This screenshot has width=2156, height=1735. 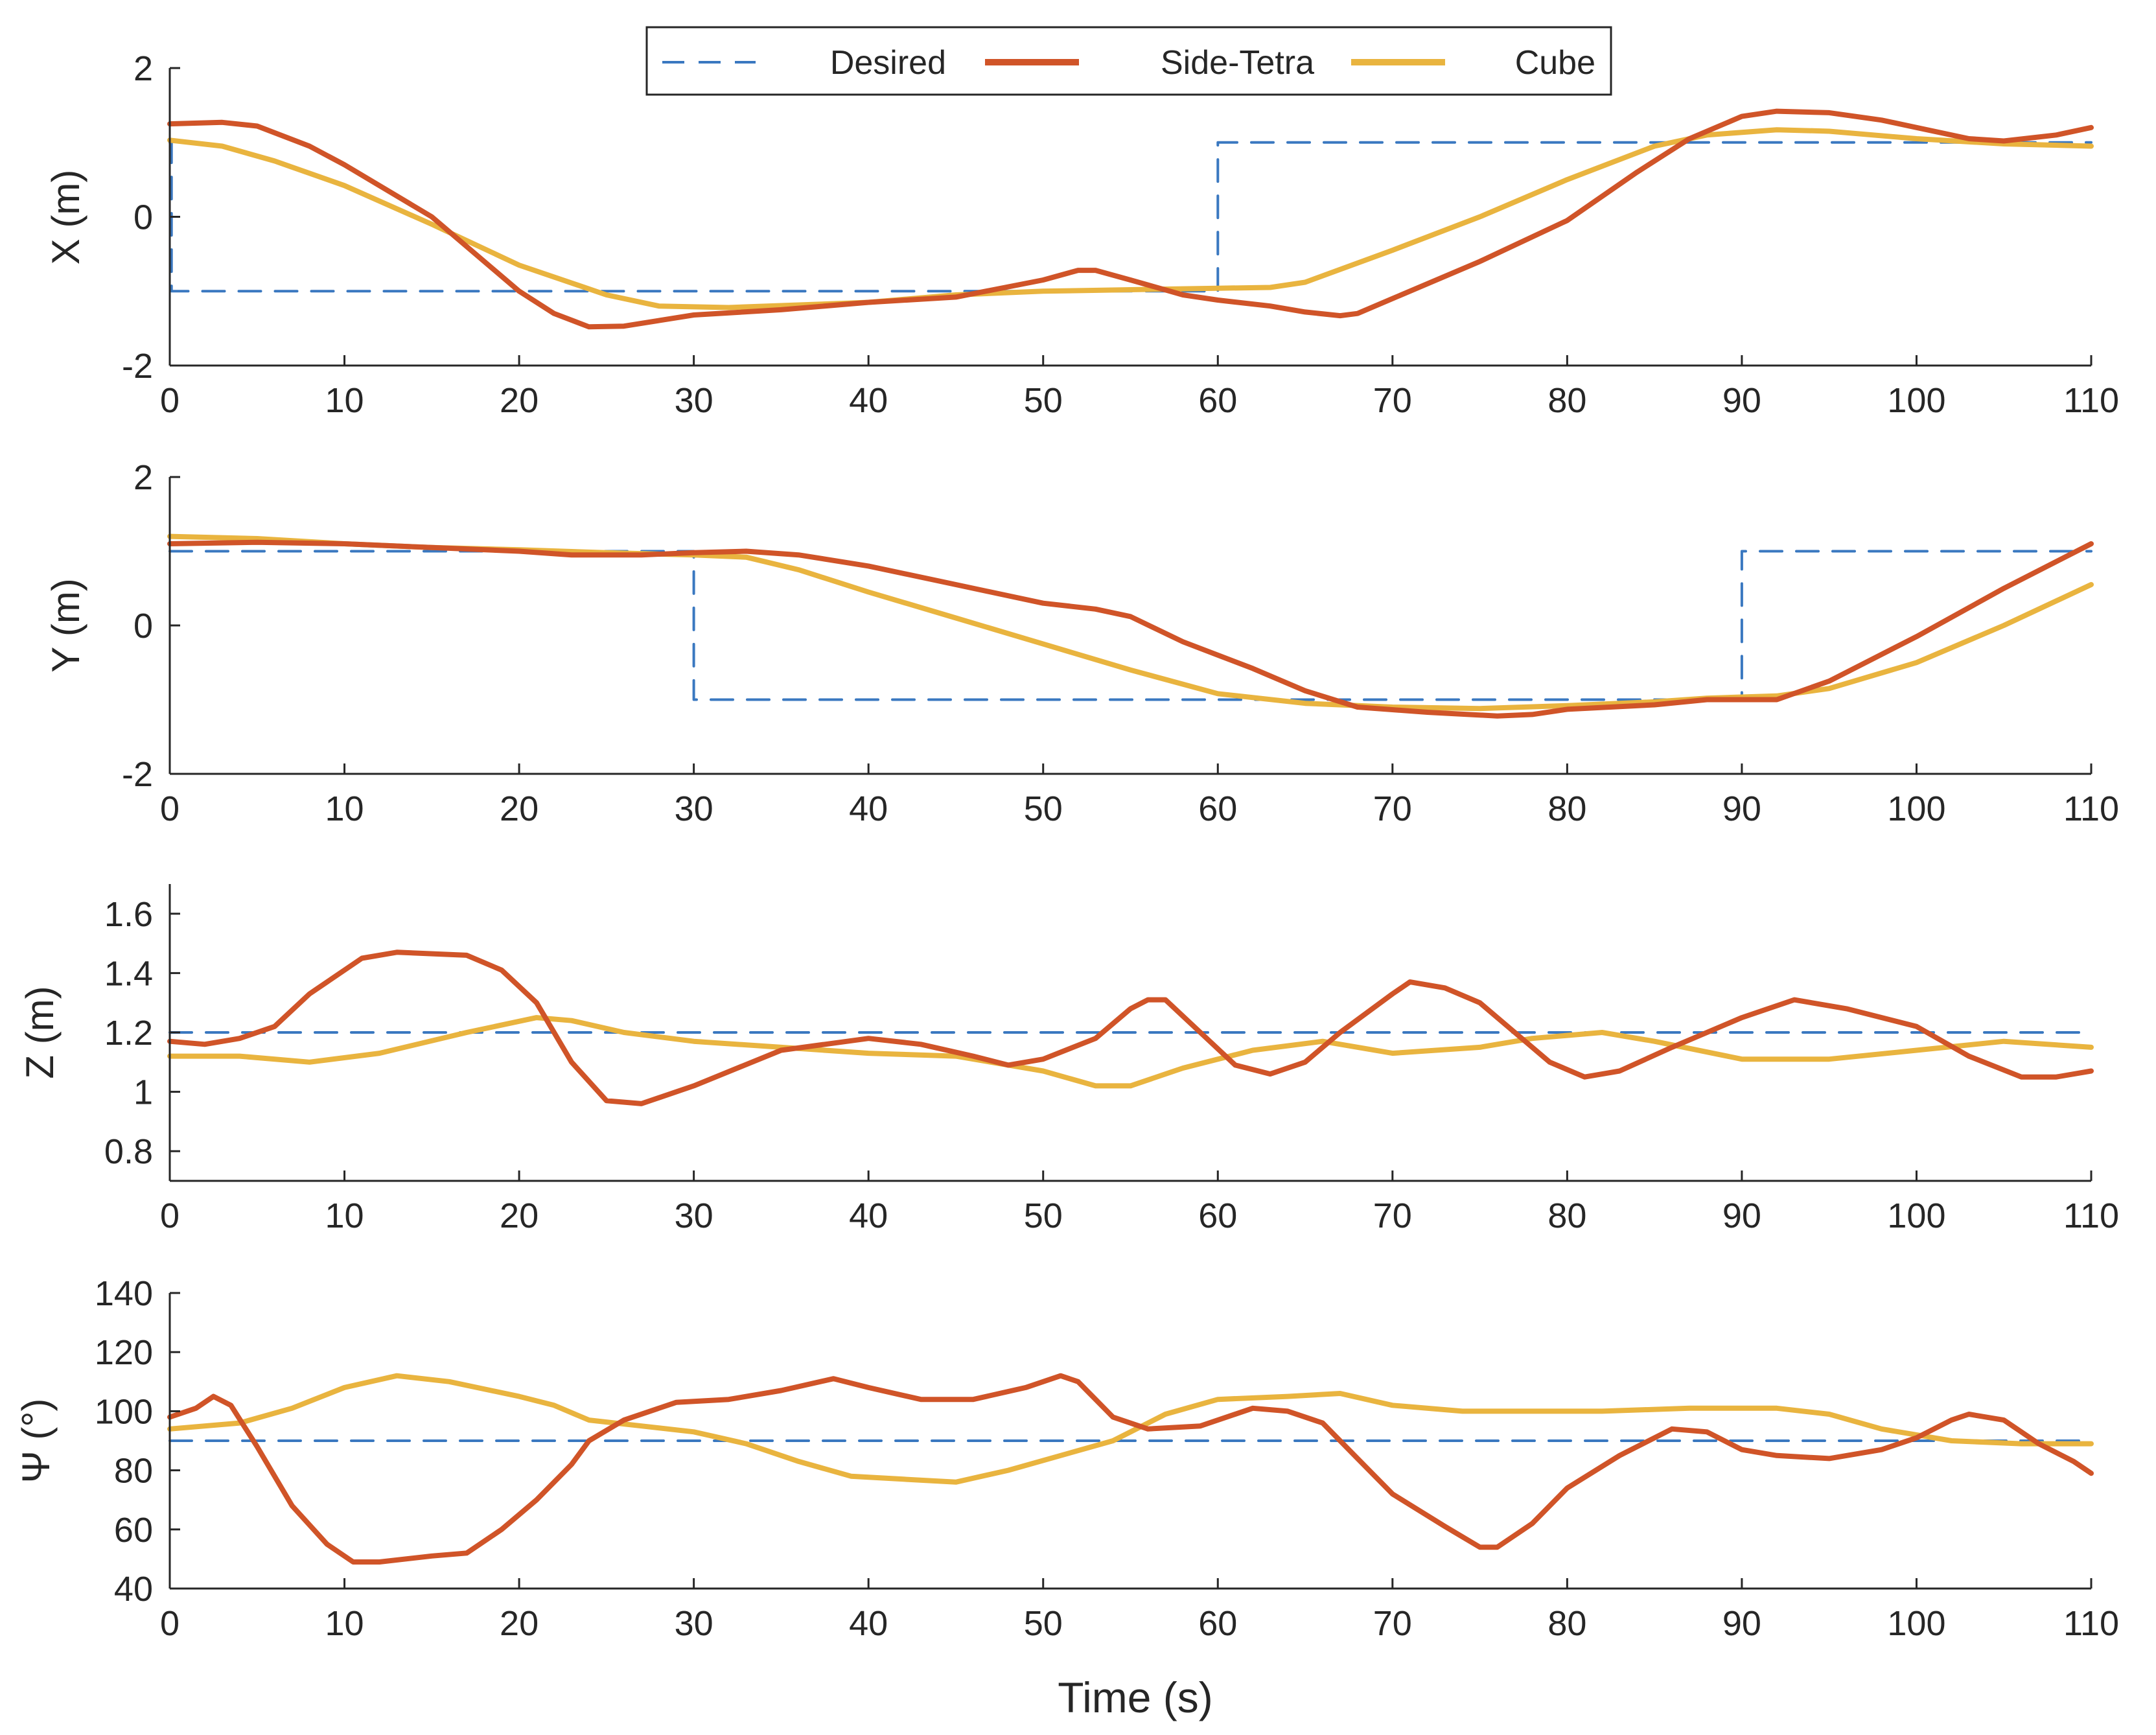 I want to click on series-side-tetra-y, so click(x=1130, y=629).